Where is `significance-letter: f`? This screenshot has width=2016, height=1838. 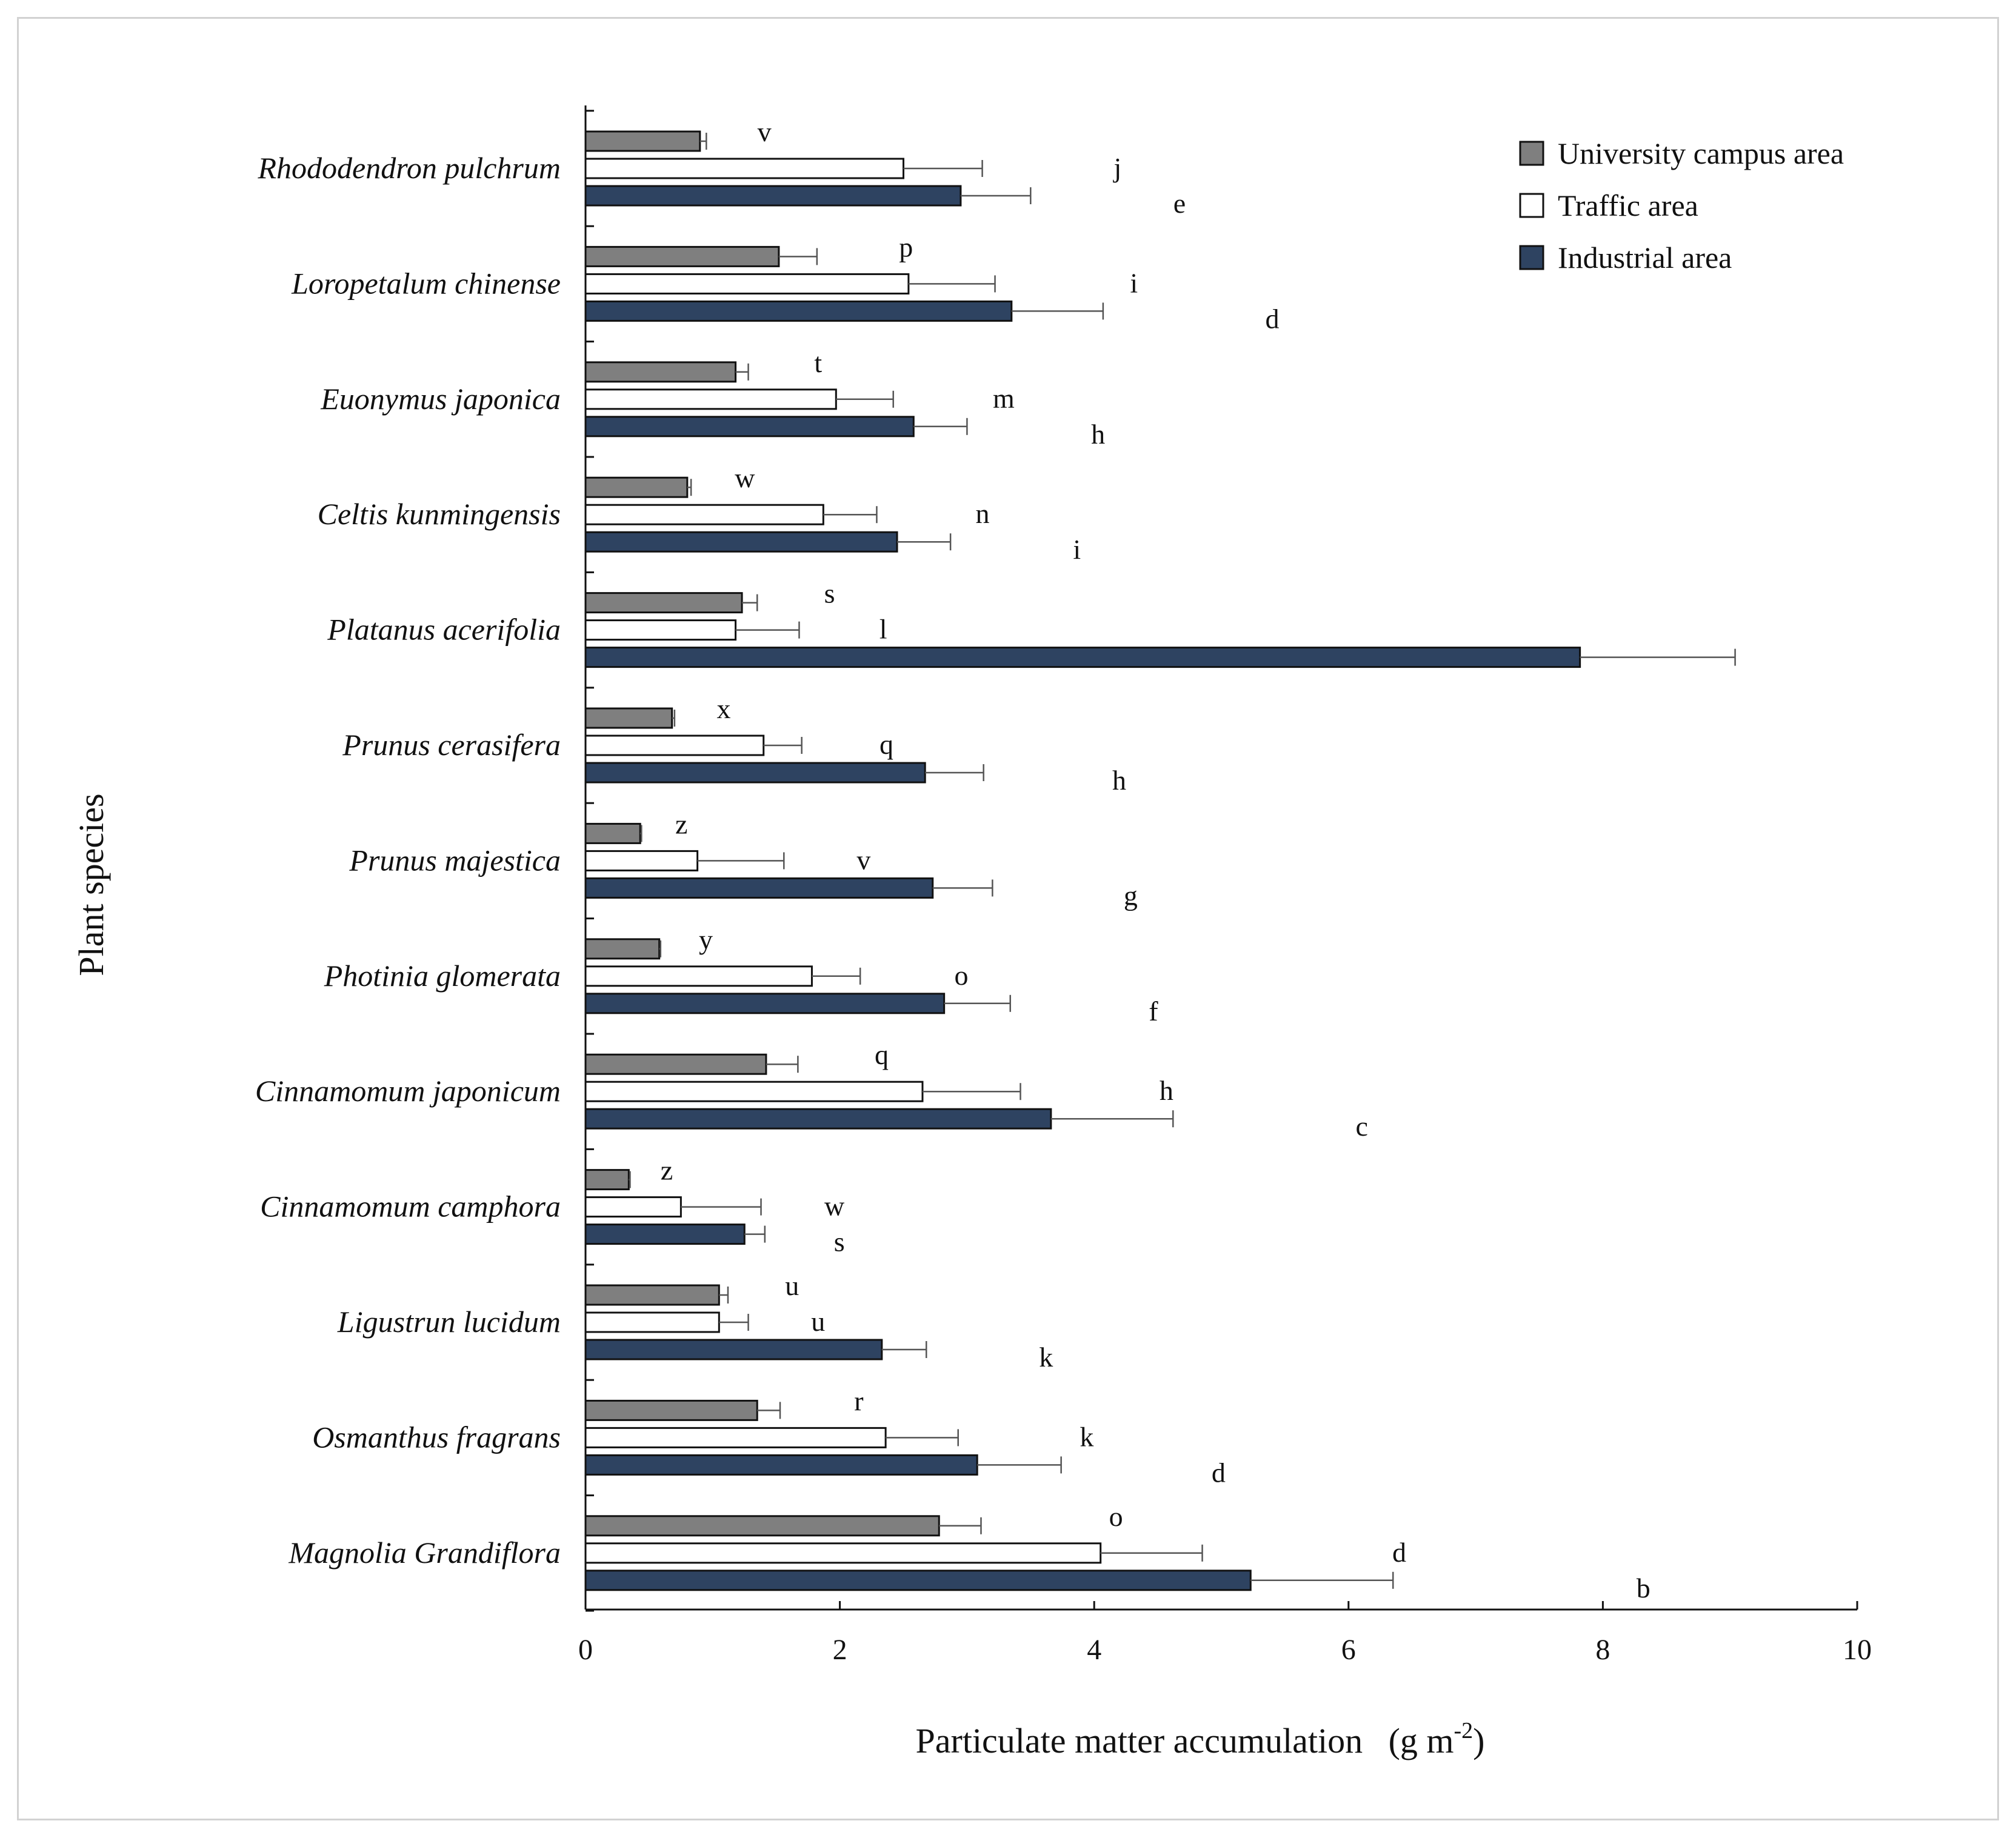
significance-letter: f is located at coordinates (1153, 1011).